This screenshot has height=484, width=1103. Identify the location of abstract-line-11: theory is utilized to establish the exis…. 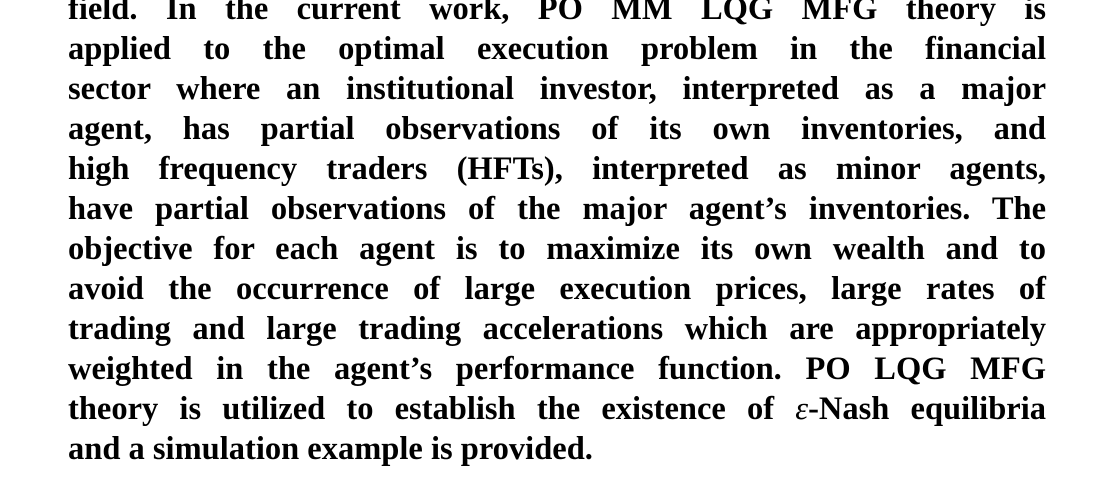
(557, 409).